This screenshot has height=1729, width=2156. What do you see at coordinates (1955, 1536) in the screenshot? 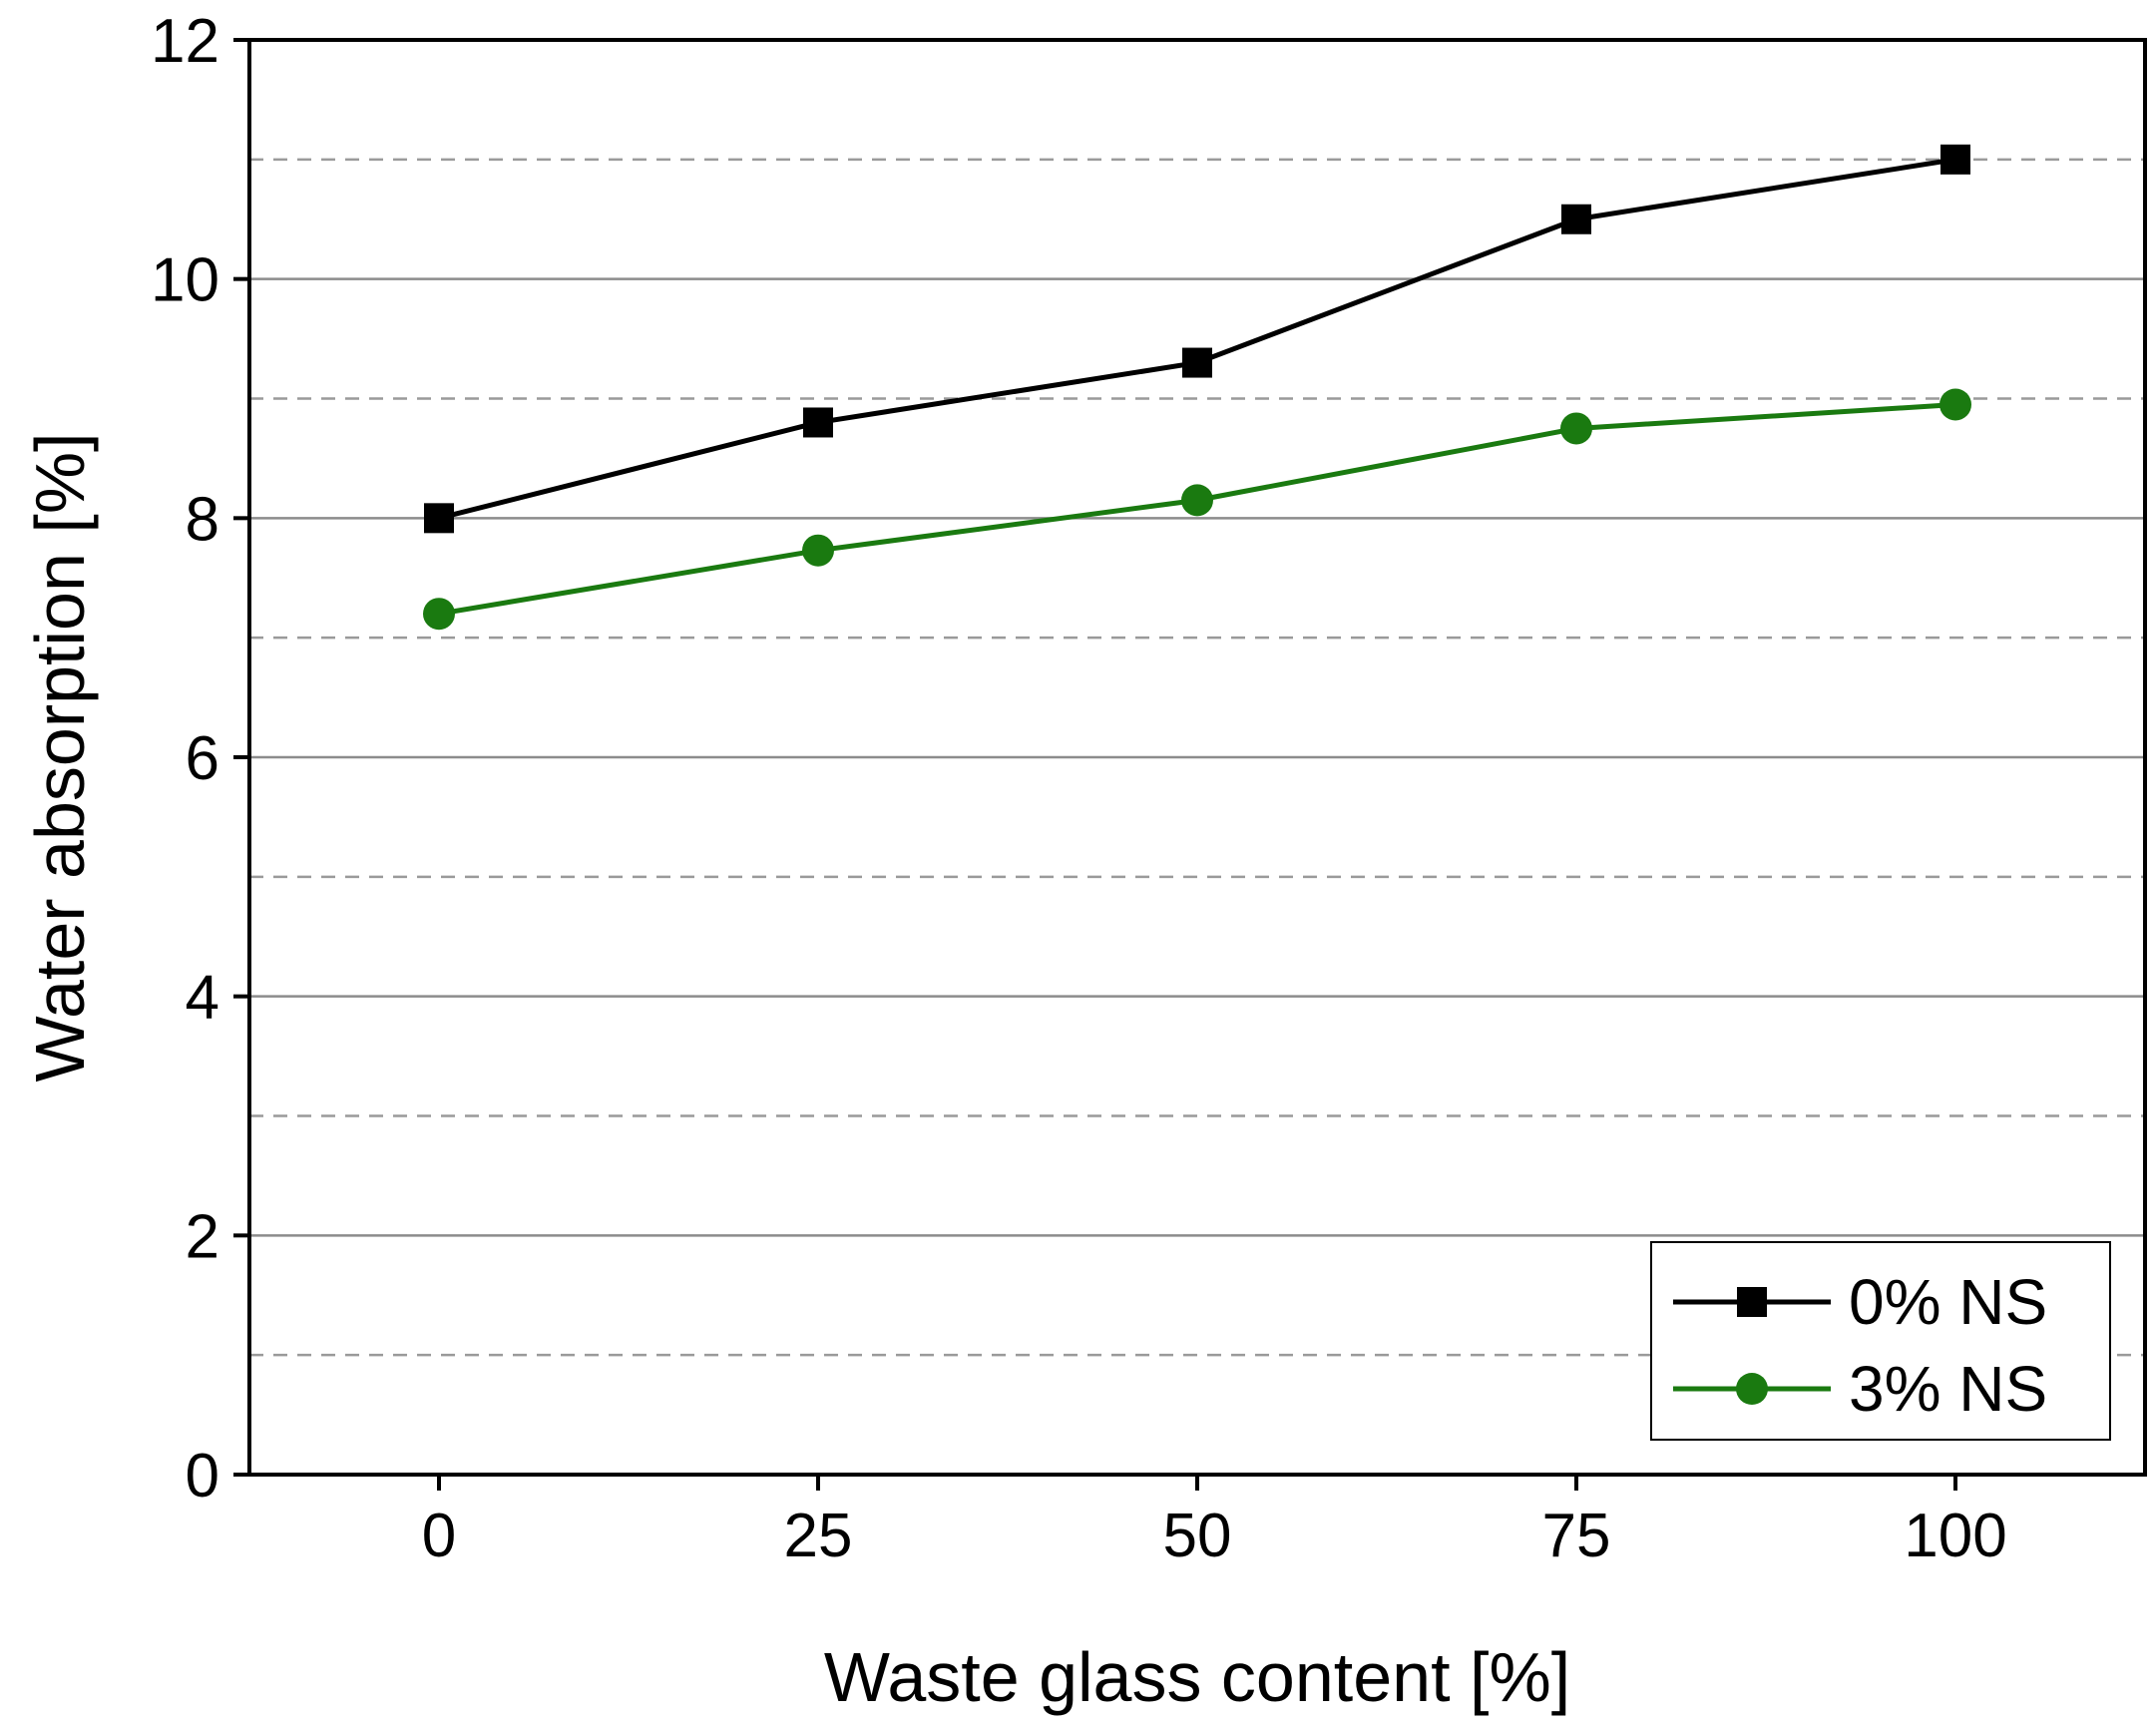
I see `x-tick-label: 100` at bounding box center [1955, 1536].